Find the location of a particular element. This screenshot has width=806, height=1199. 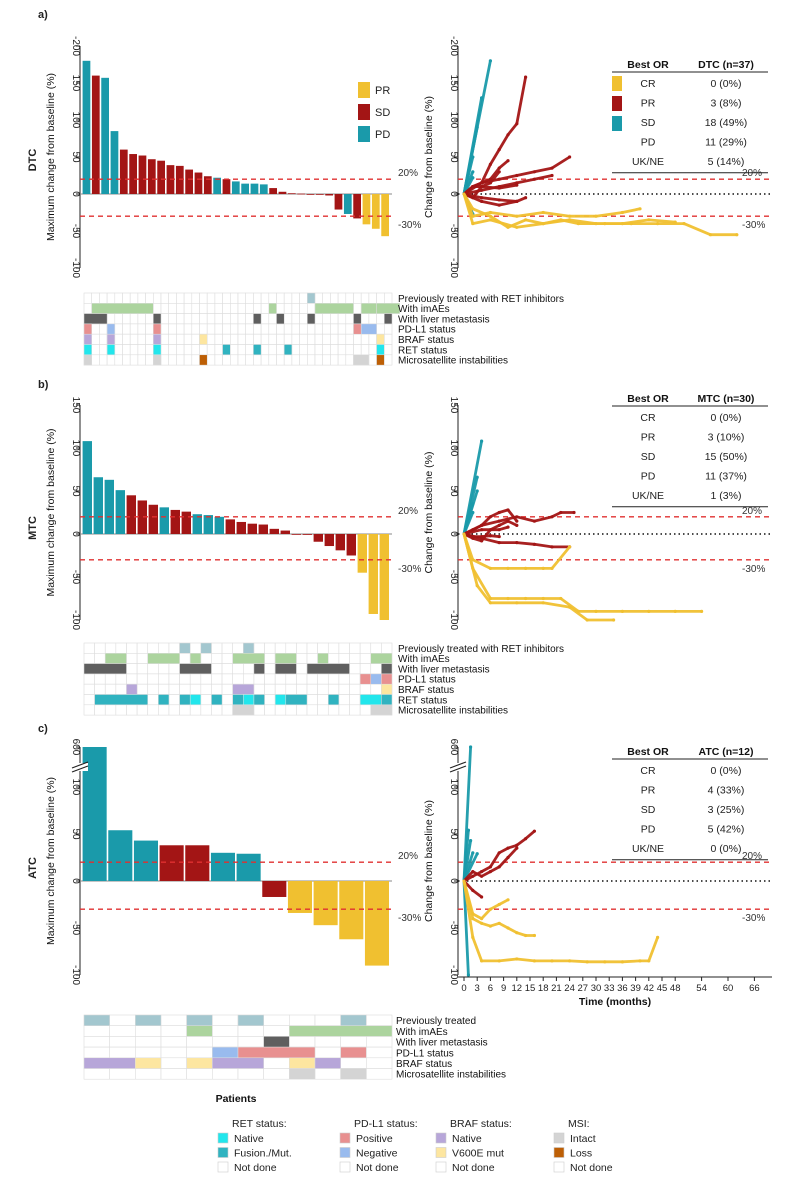

panel-c-bars-ref-label-1: -30% is located at coordinates (409, 918).